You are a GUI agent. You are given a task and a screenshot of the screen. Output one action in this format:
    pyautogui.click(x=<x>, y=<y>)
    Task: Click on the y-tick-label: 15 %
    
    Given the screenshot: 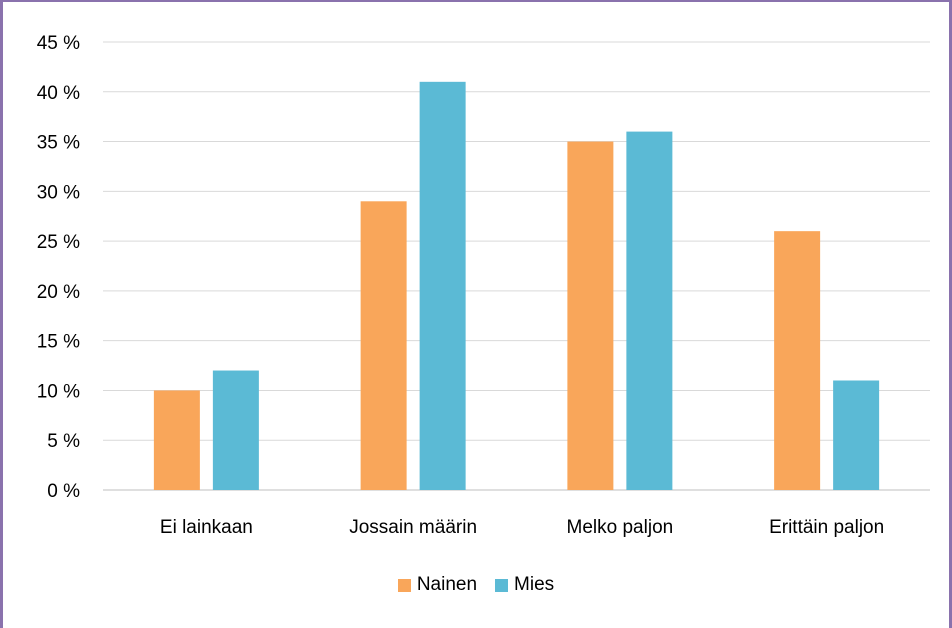 What is the action you would take?
    pyautogui.click(x=58, y=342)
    